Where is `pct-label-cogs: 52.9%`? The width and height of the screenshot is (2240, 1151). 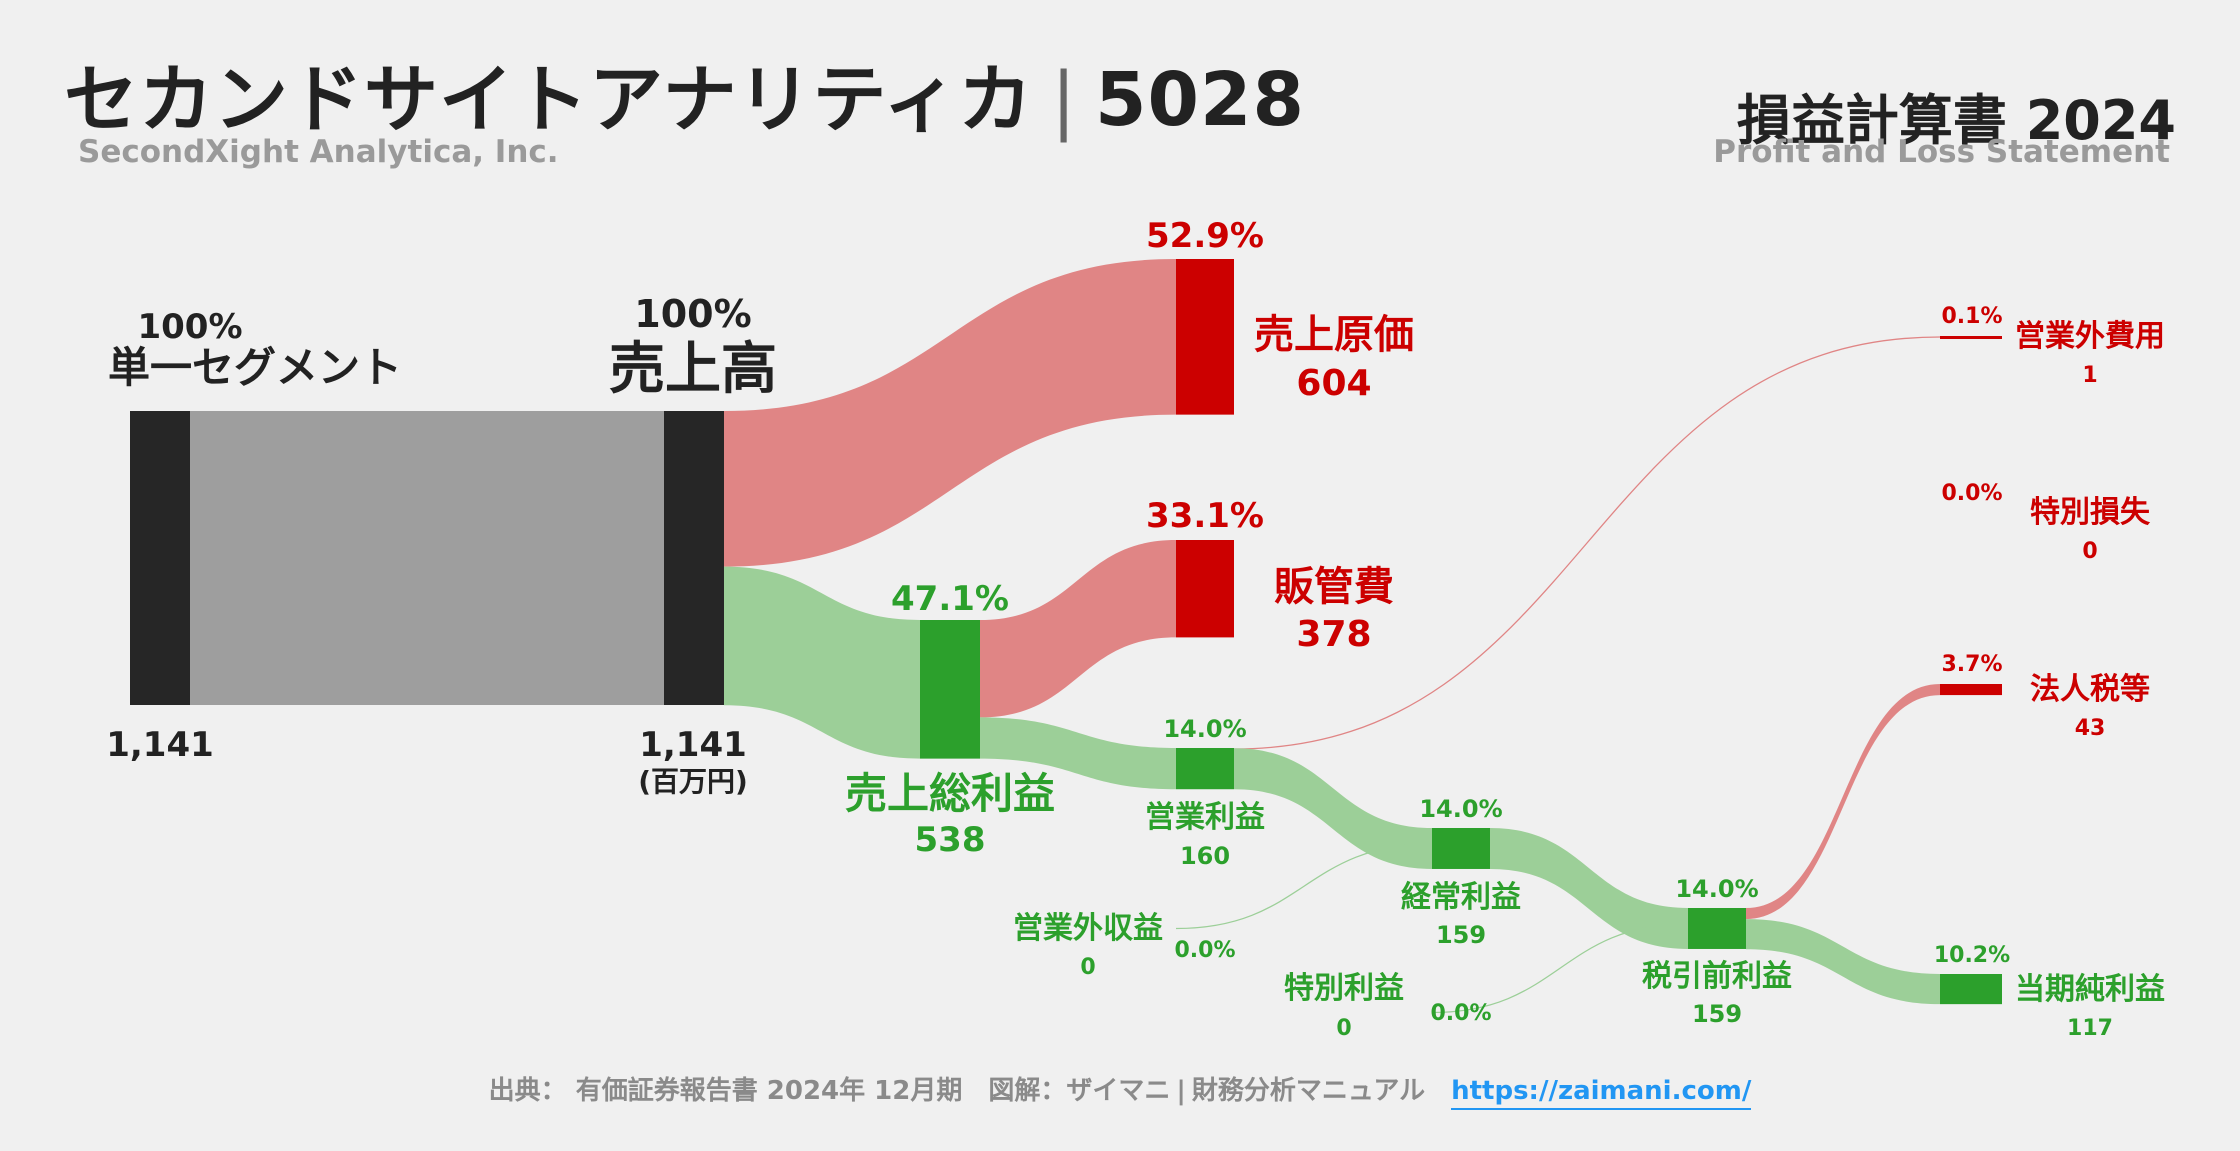
pct-label-cogs: 52.9% is located at coordinates (1205, 236).